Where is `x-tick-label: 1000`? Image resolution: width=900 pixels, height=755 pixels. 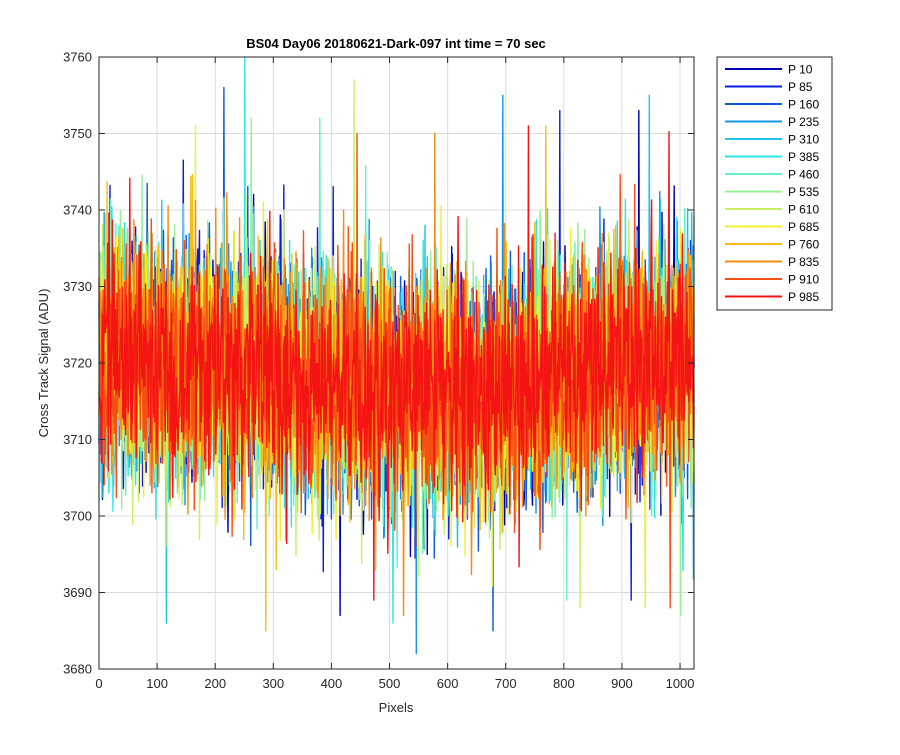
x-tick-label: 1000 is located at coordinates (680, 683).